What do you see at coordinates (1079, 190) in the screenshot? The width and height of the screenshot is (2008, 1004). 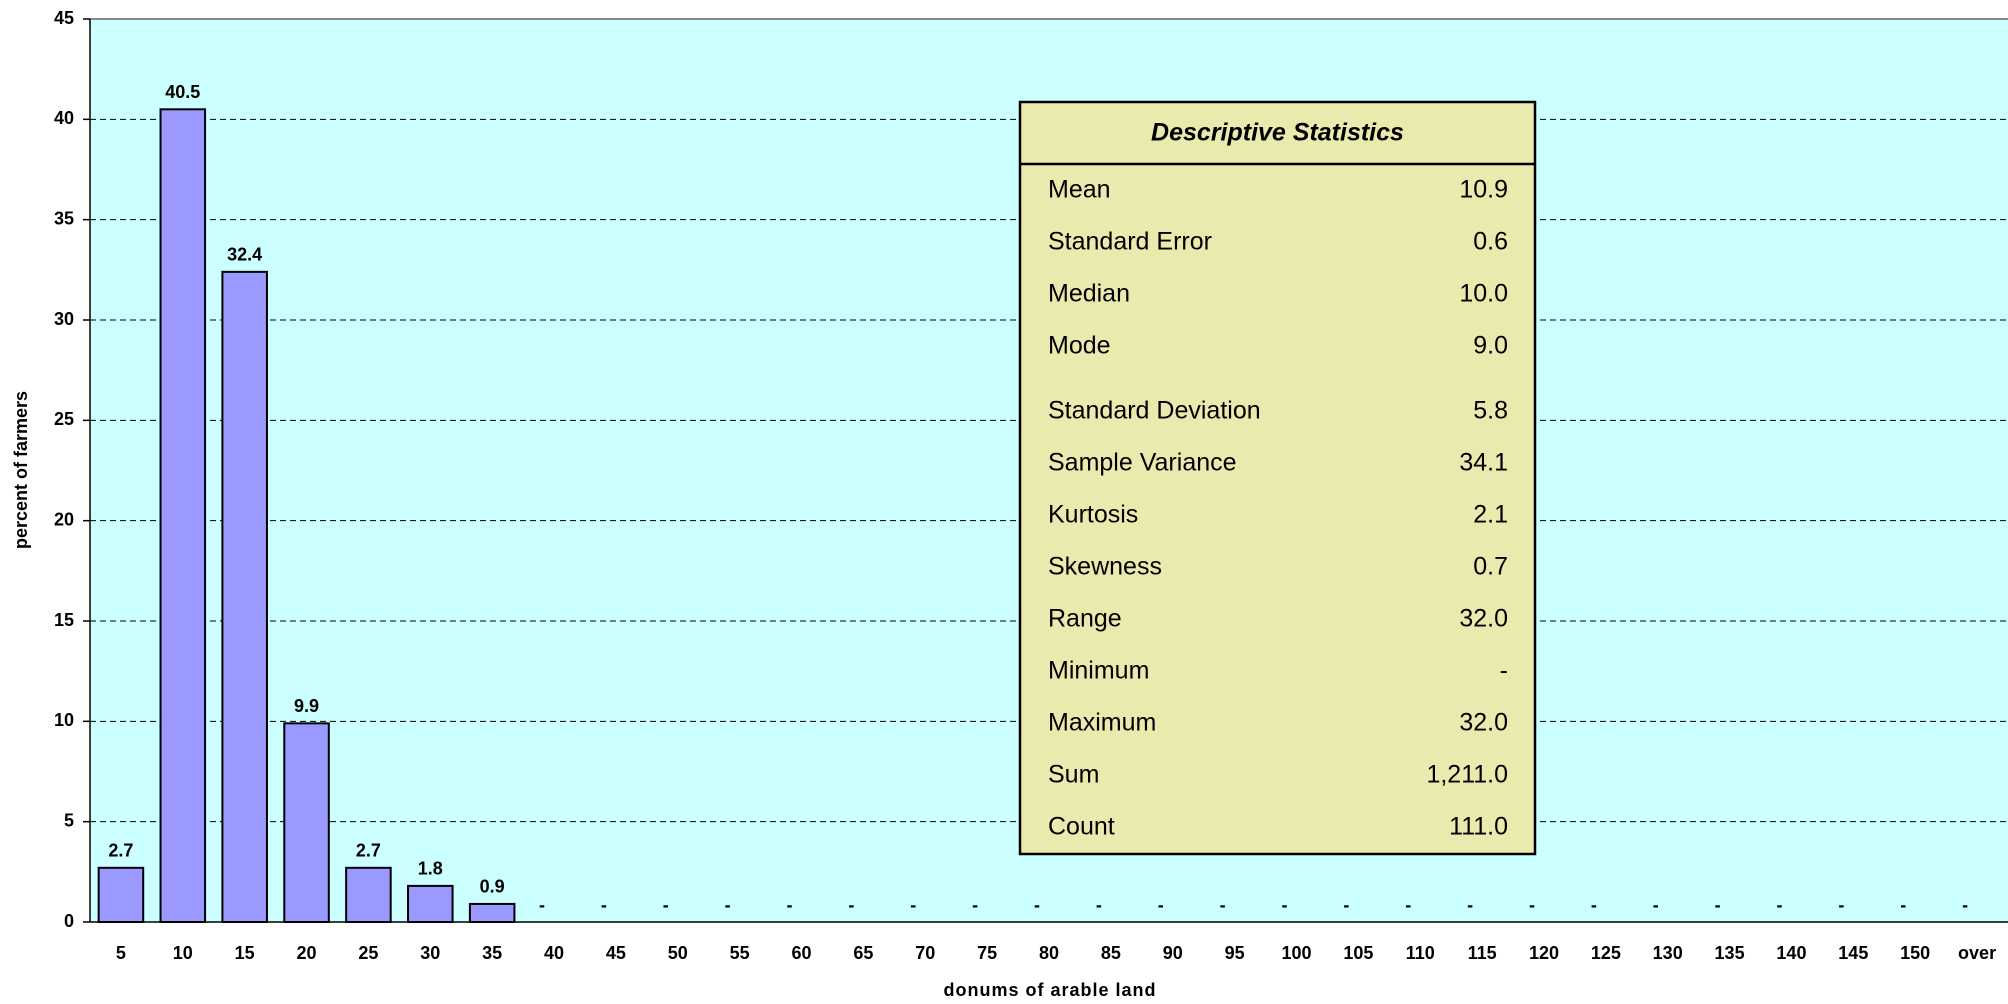 I see `stats-label: Mean` at bounding box center [1079, 190].